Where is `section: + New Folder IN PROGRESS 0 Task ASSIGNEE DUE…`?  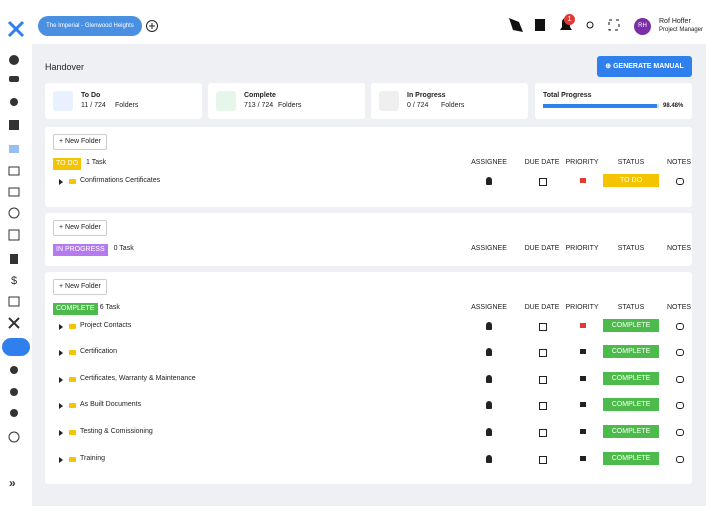
section: + New Folder IN PROGRESS 0 Task ASSIGNEE DUE… is located at coordinates (368, 239).